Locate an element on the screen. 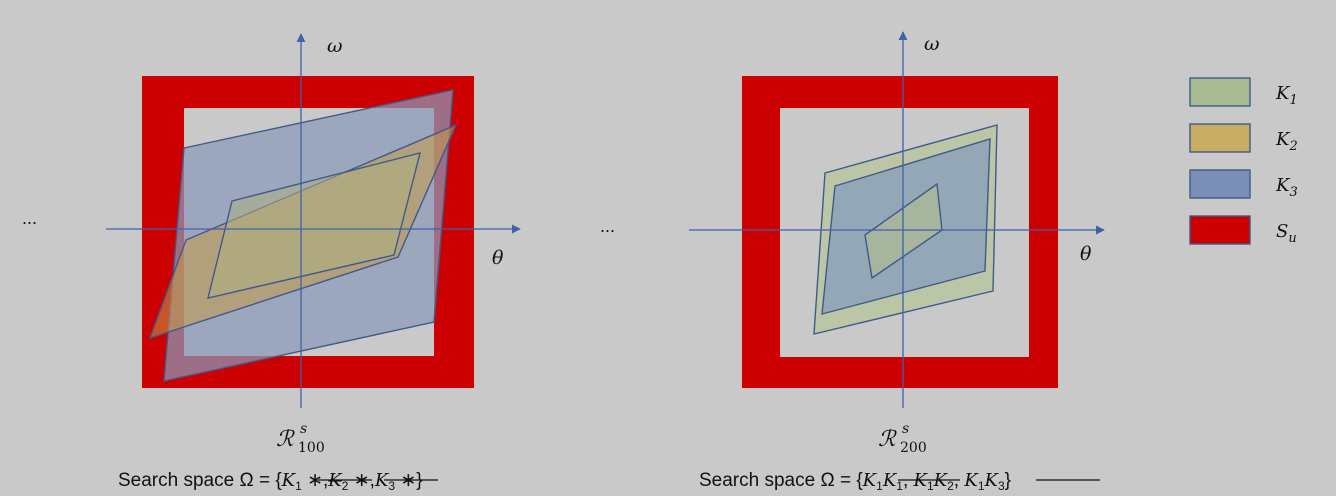  left-omega-label: ω is located at coordinates (335, 46).